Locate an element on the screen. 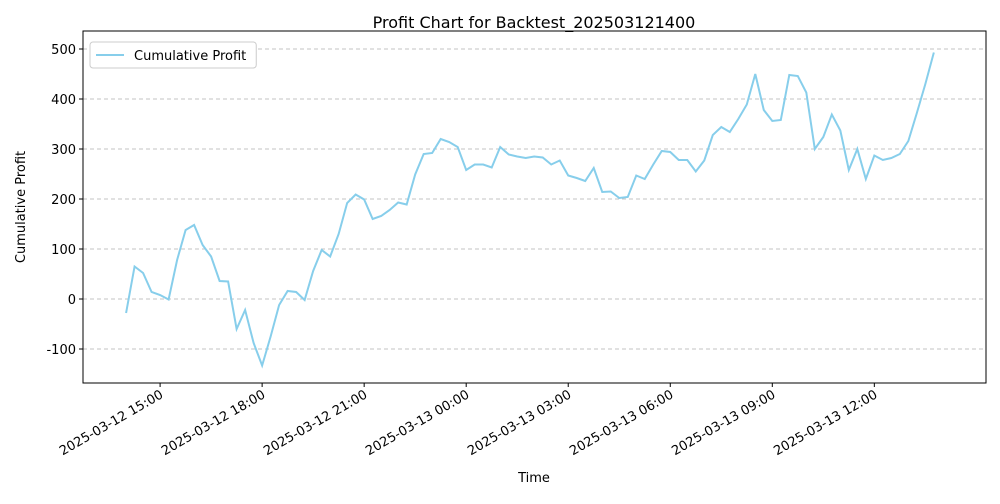 This screenshot has height=504, width=1000. y-tick-label: 0 is located at coordinates (72, 300).